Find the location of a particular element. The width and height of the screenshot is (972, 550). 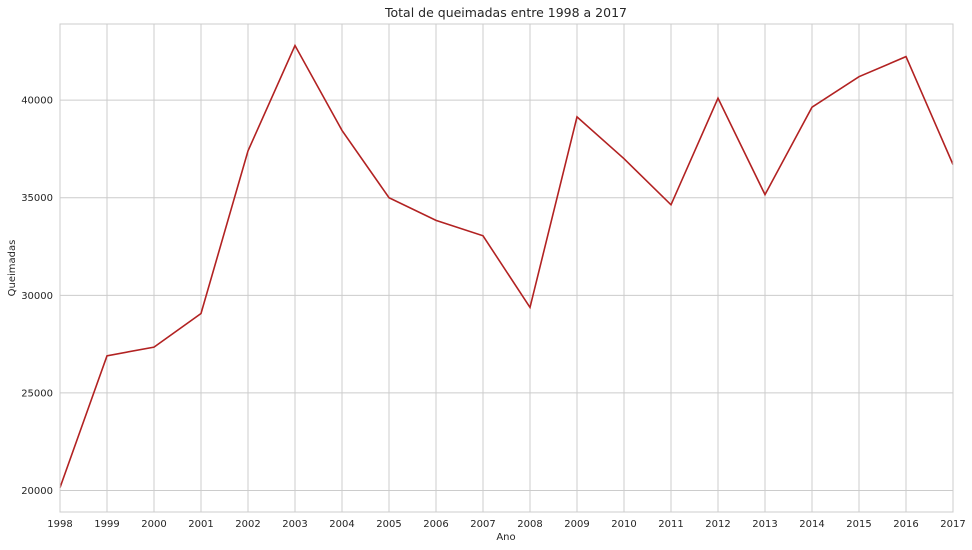

x-tick-label: 2017 is located at coordinates (952, 524).